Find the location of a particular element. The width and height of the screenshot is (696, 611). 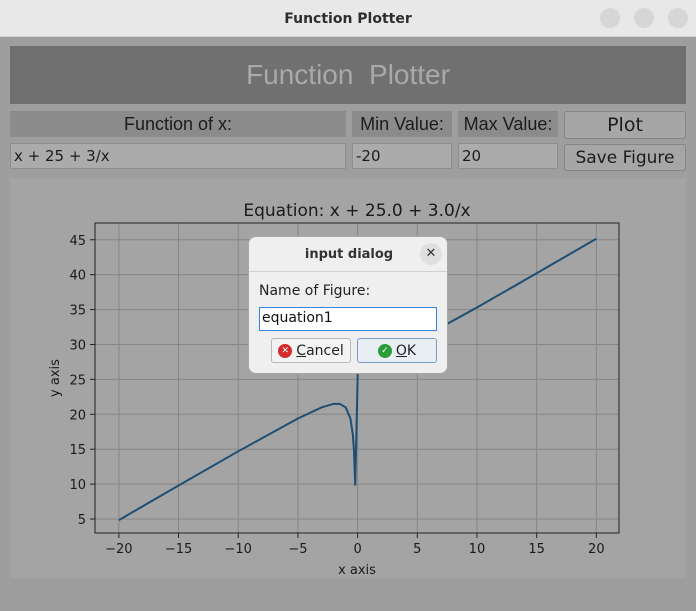

ok-button: ✓ OK is located at coordinates (397, 350).